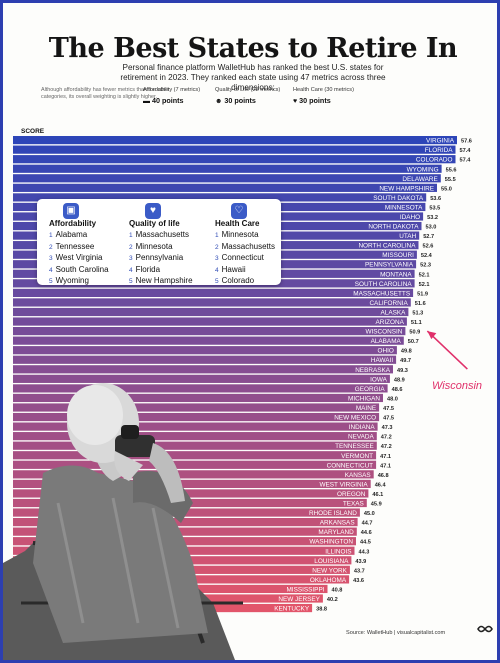 Image resolution: width=500 pixels, height=663 pixels. I want to click on list-item: 1 Massachusetts, so click(159, 234).